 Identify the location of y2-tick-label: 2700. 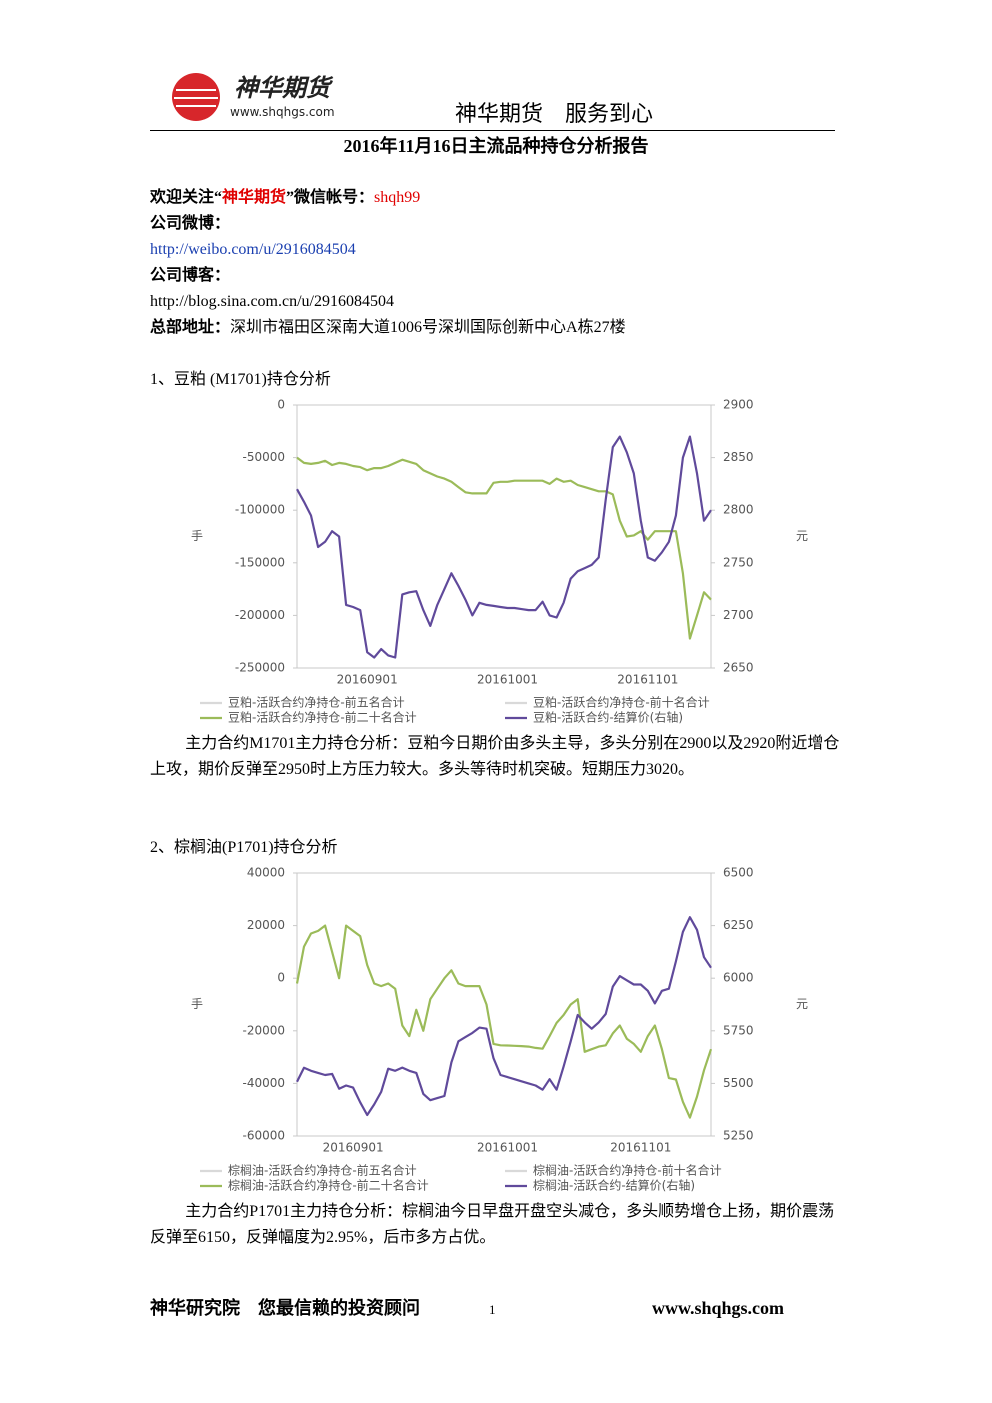
(738, 615).